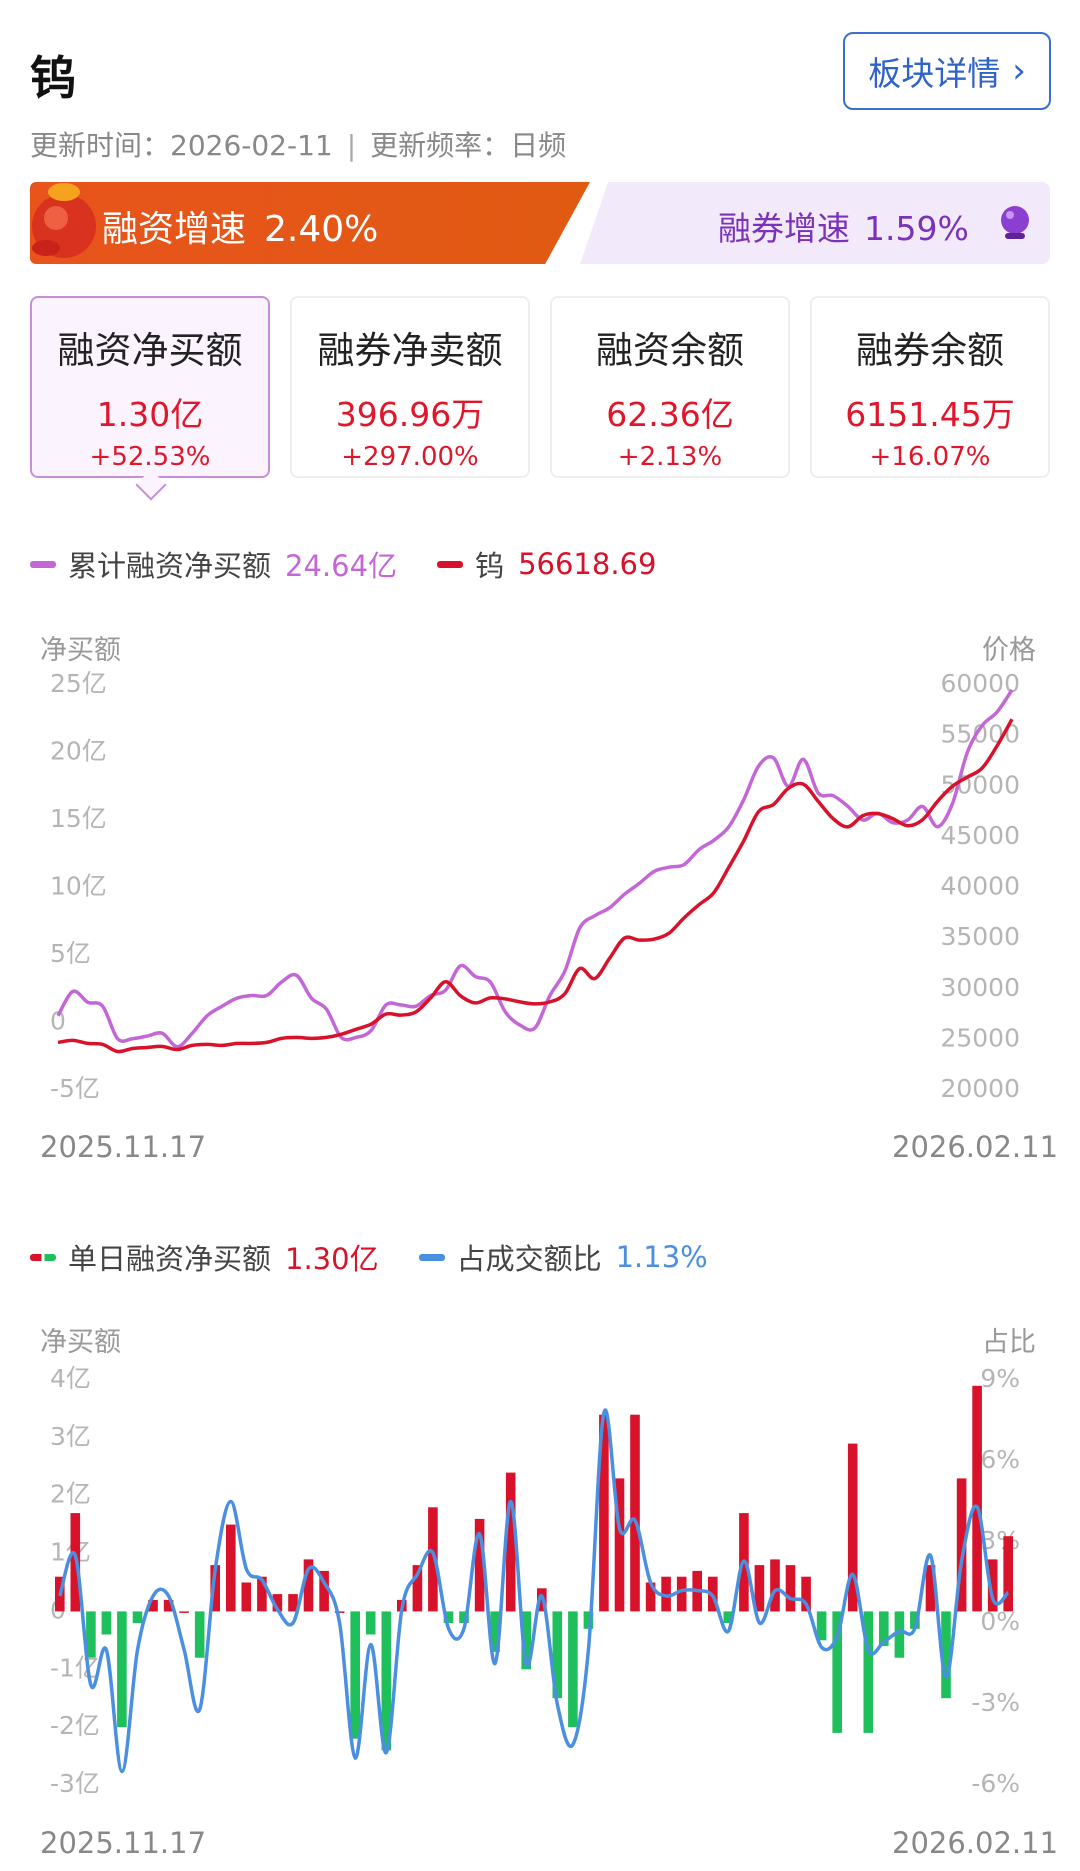  What do you see at coordinates (1000, 1459) in the screenshot?
I see `chart2-right-tick: 6%` at bounding box center [1000, 1459].